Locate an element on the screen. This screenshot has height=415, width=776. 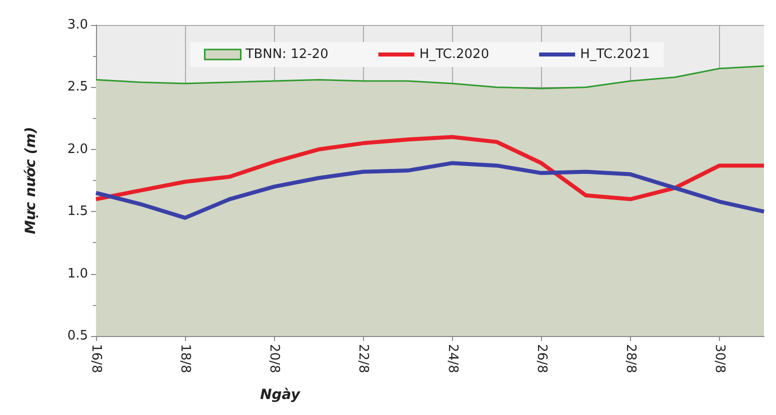
y-tick-label: 3.0 is located at coordinates (77, 25).